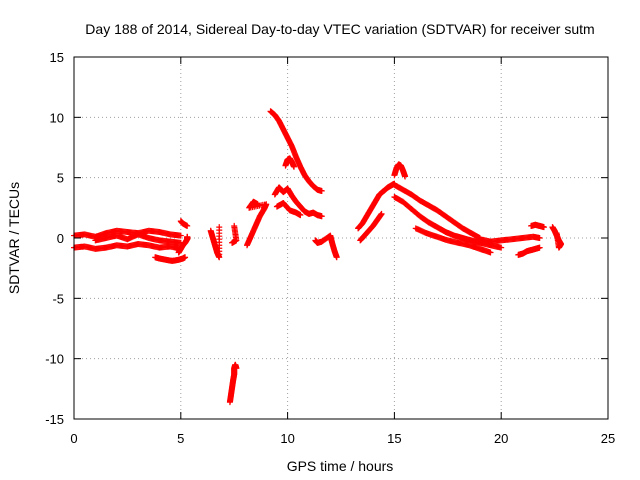  Describe the element at coordinates (73, 438) in the screenshot. I see `x-tick-label: 0` at that location.